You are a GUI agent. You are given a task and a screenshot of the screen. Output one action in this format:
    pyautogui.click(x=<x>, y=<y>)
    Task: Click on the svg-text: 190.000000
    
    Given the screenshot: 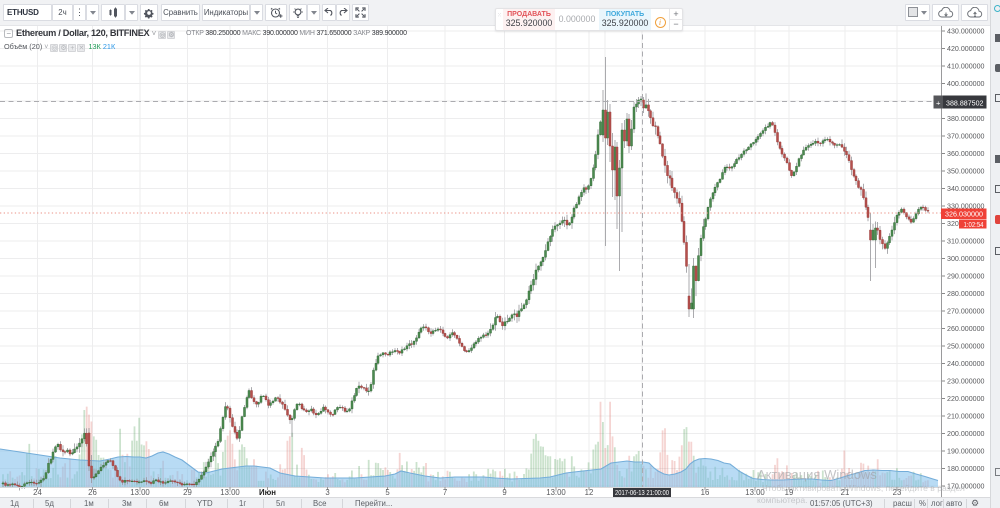 What is the action you would take?
    pyautogui.click(x=966, y=451)
    